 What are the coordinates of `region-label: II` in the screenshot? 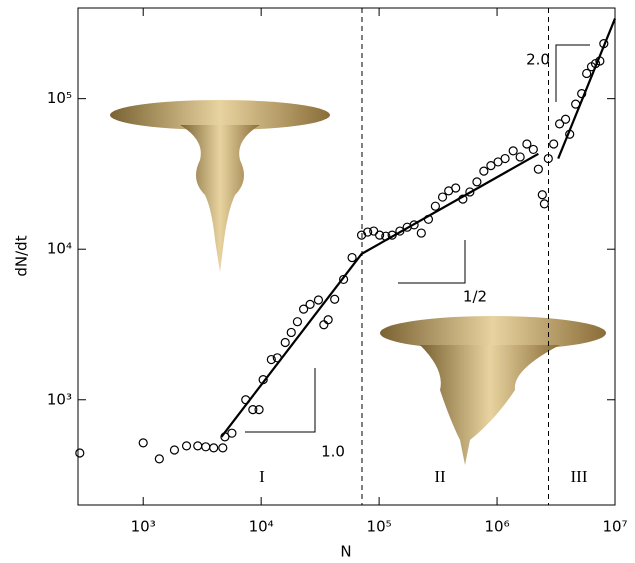 It's located at (440, 476).